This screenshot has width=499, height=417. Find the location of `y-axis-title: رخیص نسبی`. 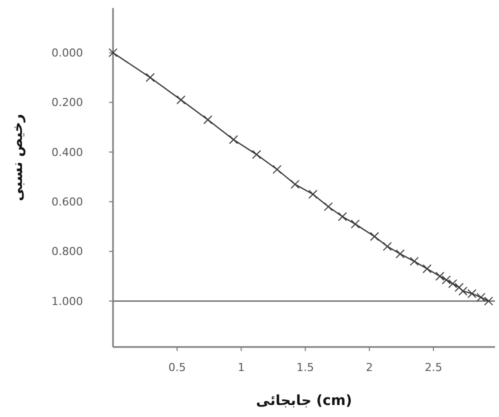

y-axis-title: رخیص نسبی is located at coordinates (18, 158).